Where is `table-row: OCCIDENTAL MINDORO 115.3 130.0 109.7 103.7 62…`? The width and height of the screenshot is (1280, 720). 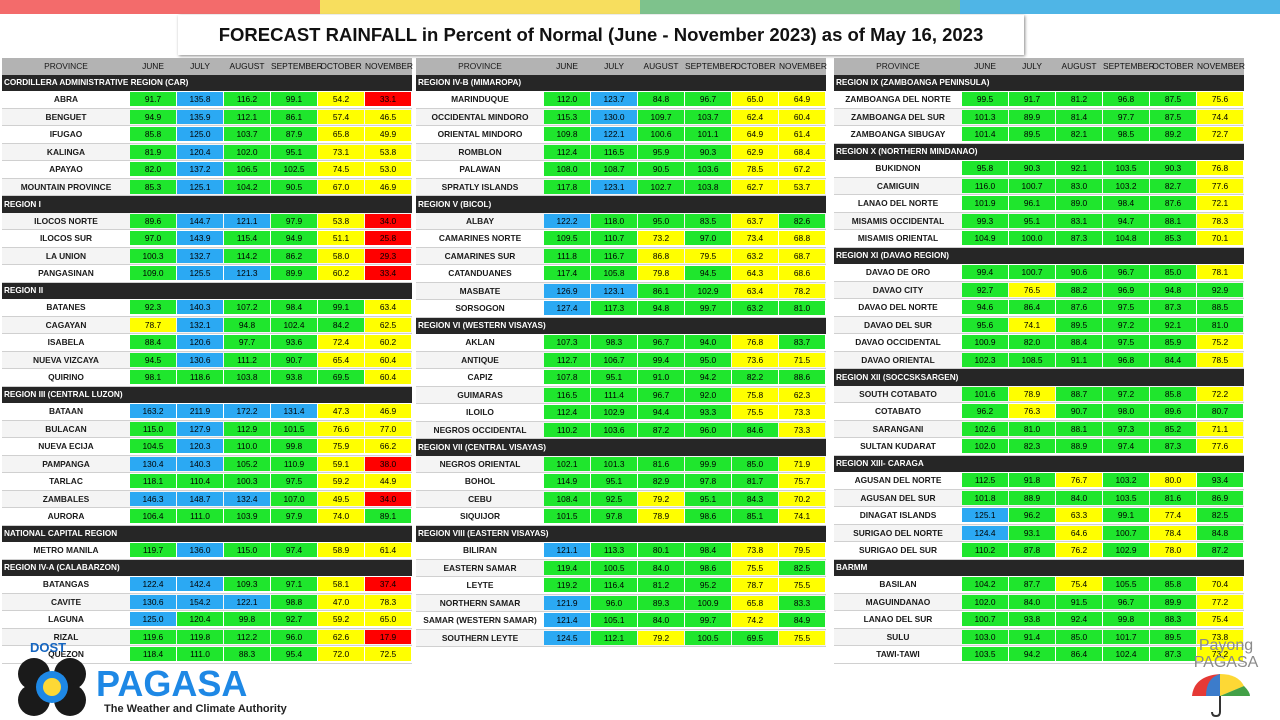
table-row: OCCIDENTAL MINDORO 115.3 130.0 109.7 103.7 62… is located at coordinates (621, 117).